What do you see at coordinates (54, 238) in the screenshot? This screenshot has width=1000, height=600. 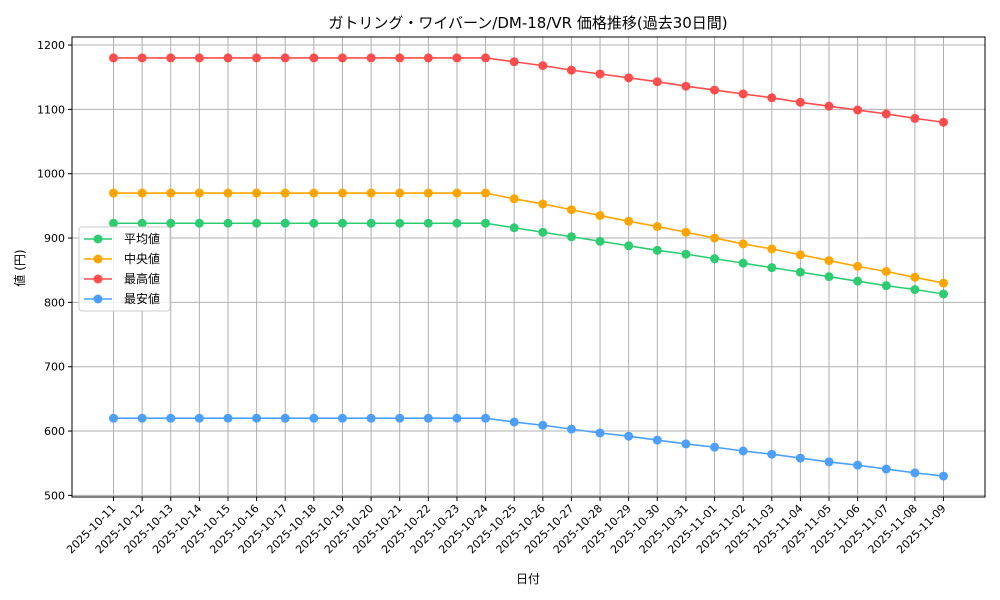 I see `y-tick-label: 900` at bounding box center [54, 238].